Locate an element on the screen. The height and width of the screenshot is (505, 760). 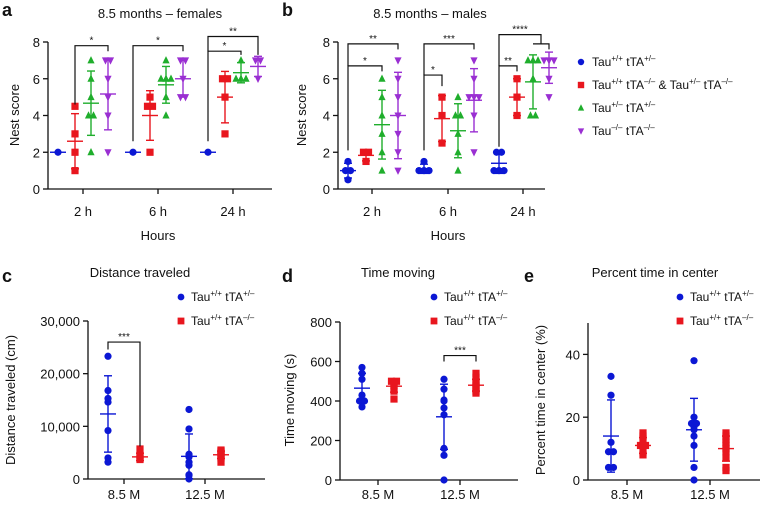
chart-title: Percent time in center is located at coordinates (655, 272).